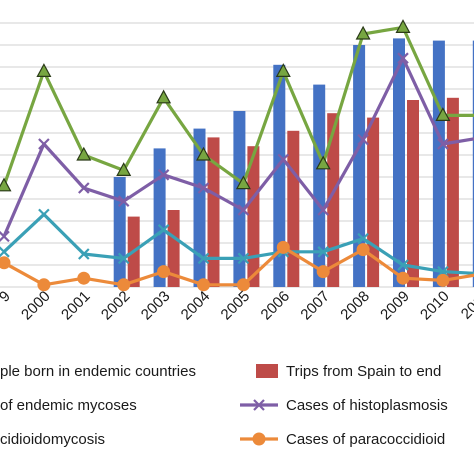 This screenshot has width=474, height=474. What do you see at coordinates (365, 439) in the screenshot?
I see `legend-label: Cases of paracoccidioid` at bounding box center [365, 439].